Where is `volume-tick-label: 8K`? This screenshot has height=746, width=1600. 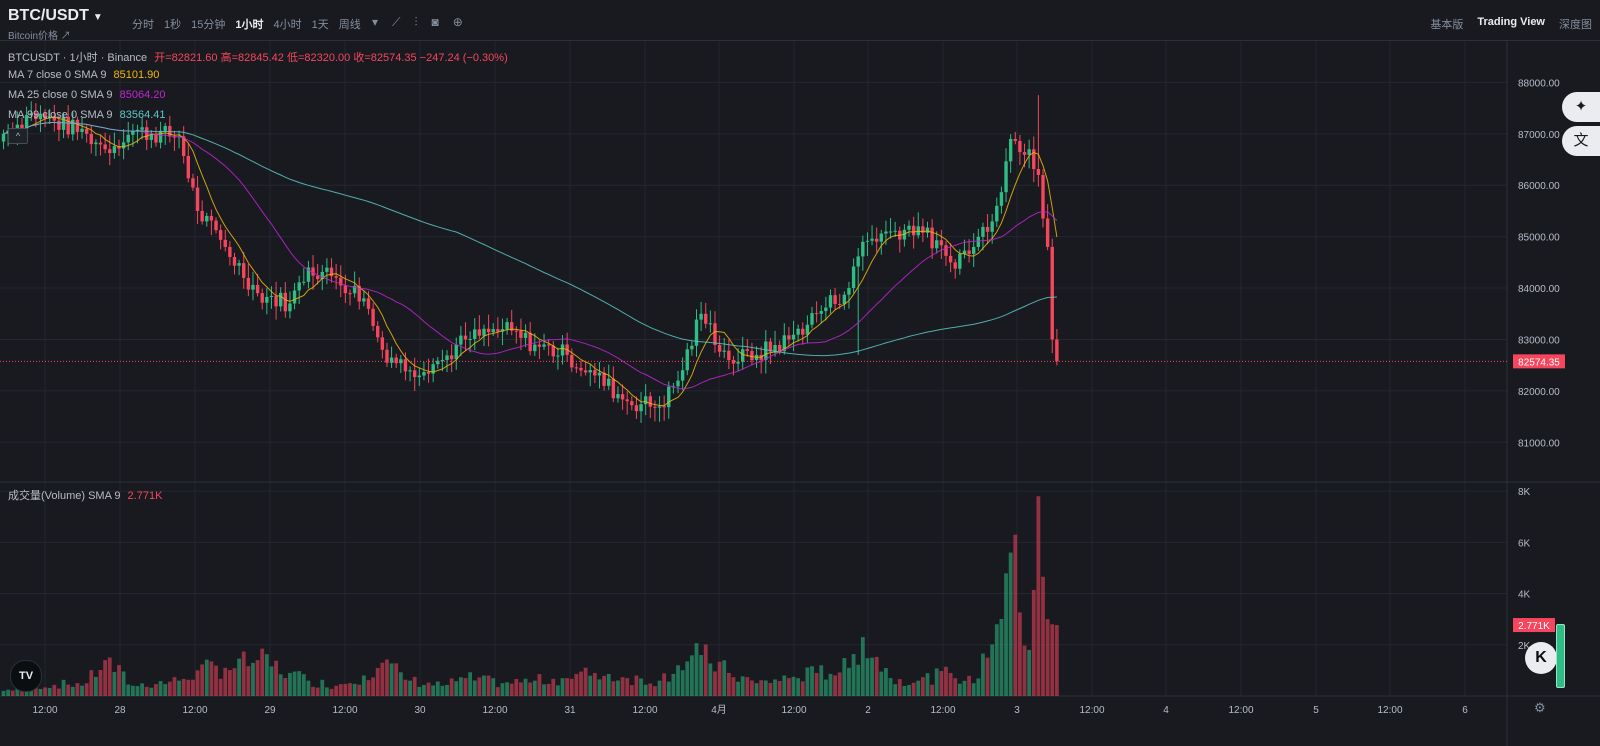
volume-tick-label: 8K is located at coordinates (1524, 492).